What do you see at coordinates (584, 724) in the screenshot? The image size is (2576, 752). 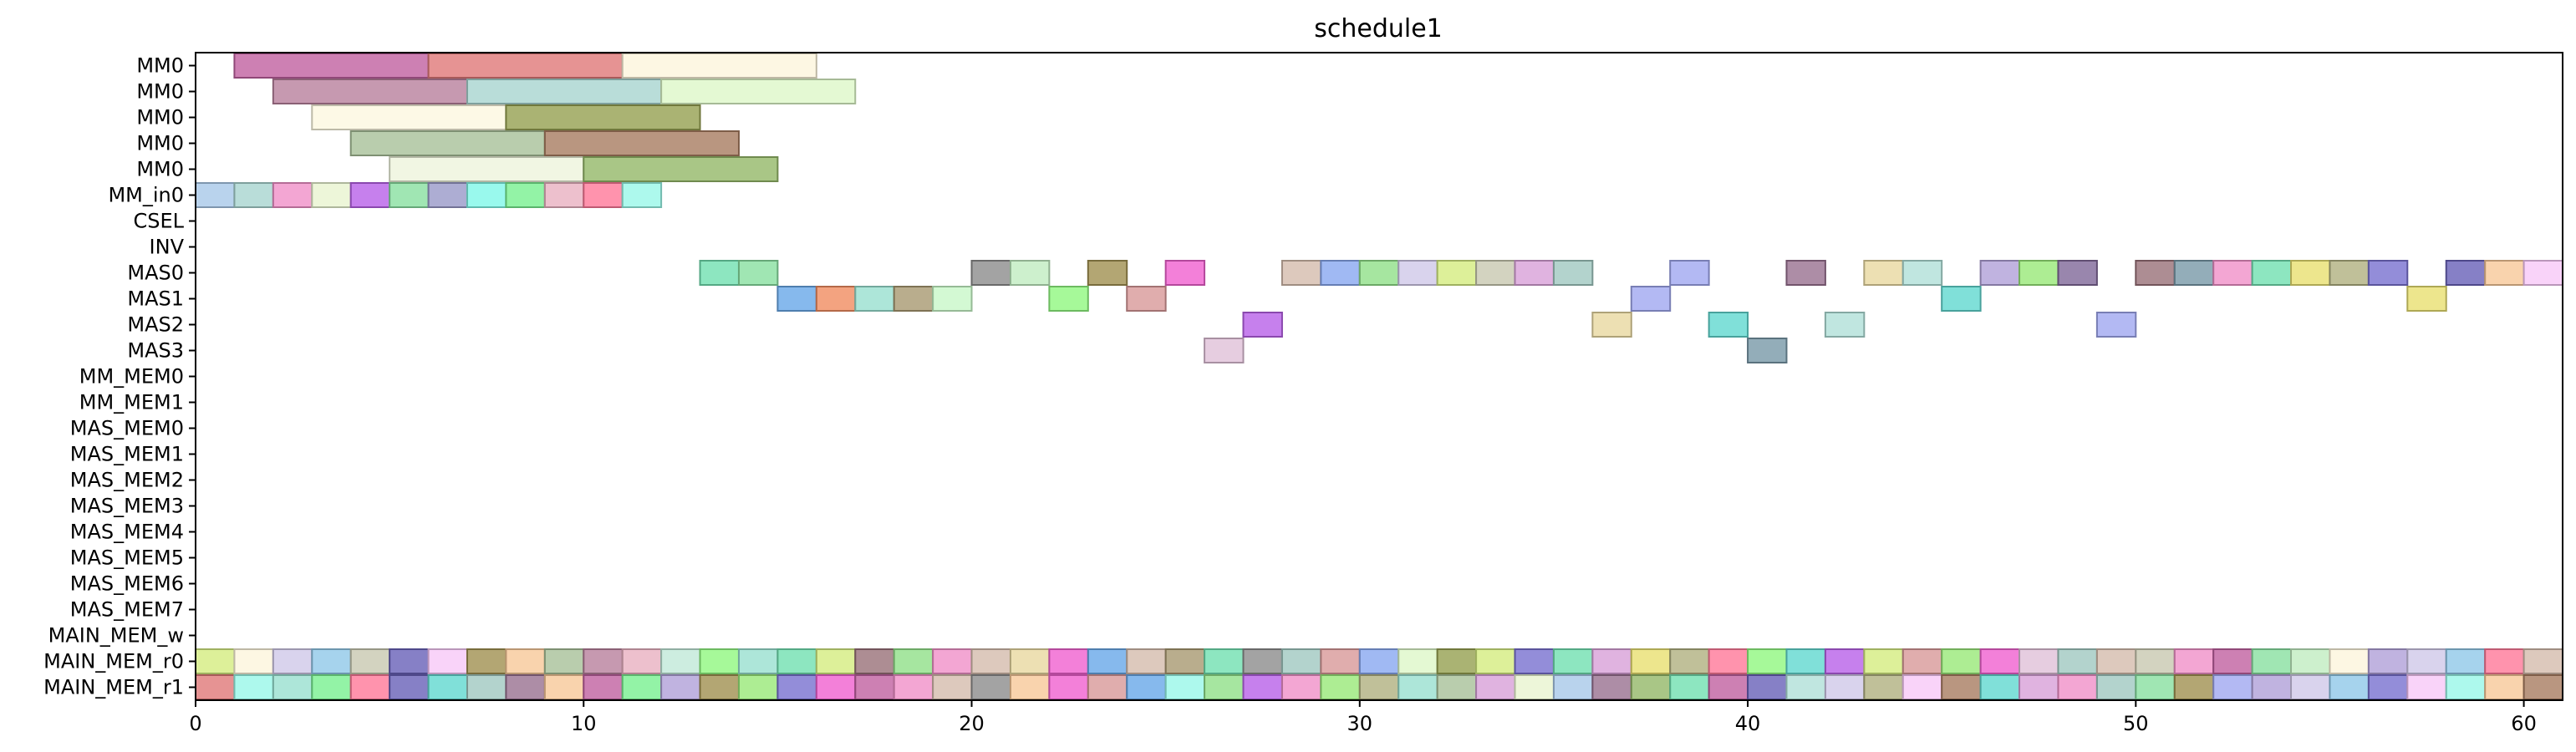 I see `x-tick-label: 10` at bounding box center [584, 724].